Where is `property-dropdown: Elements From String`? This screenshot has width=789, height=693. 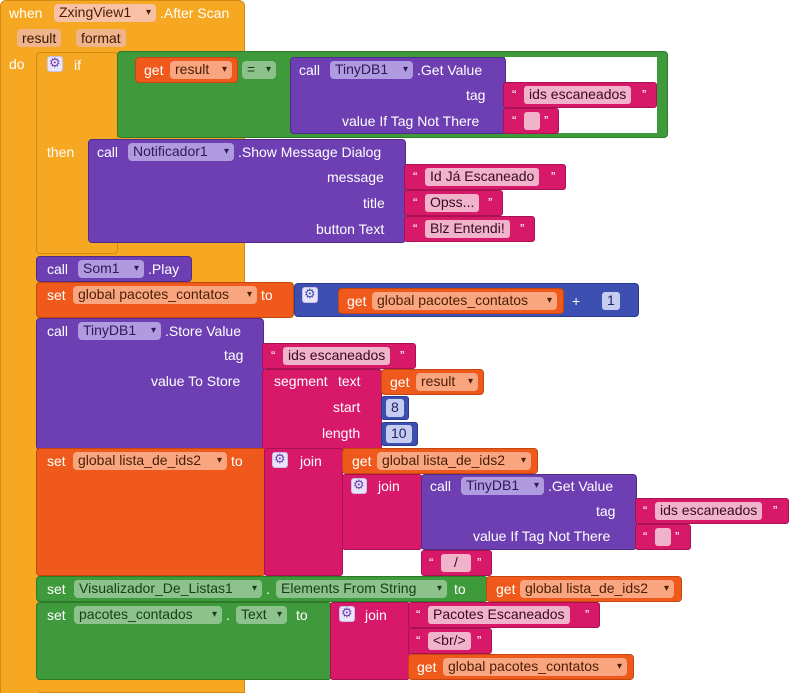 property-dropdown: Elements From String is located at coordinates (361, 589).